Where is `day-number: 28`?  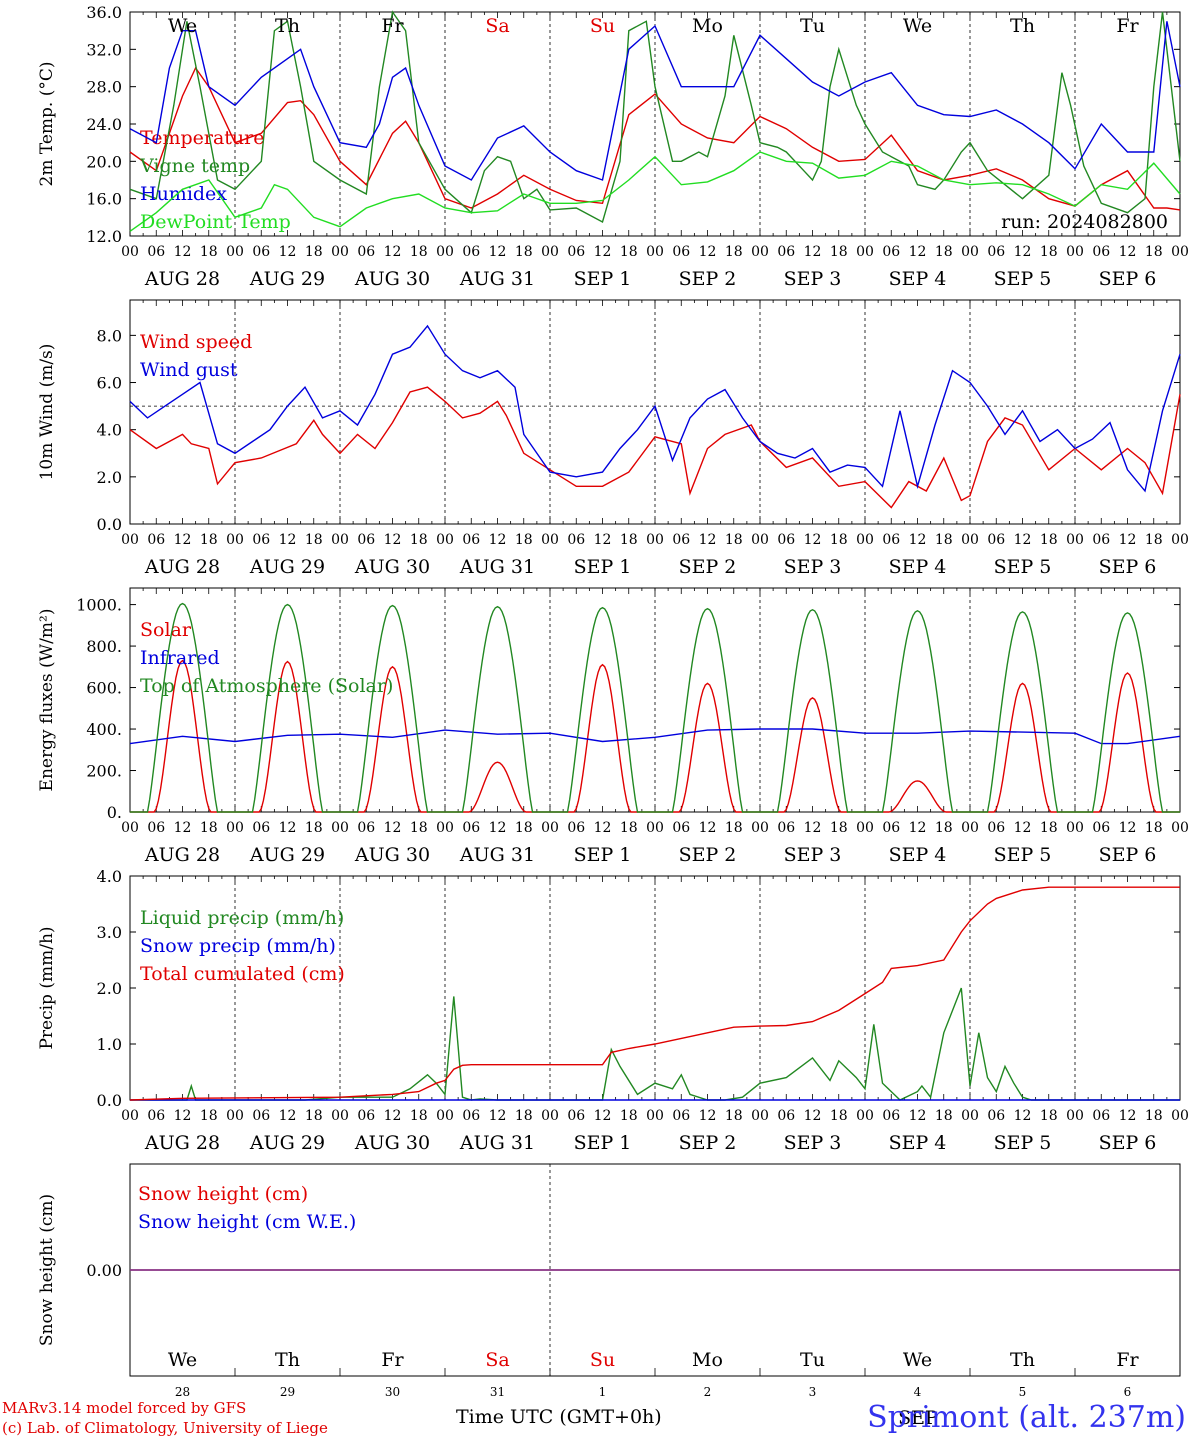
day-number: 28 is located at coordinates (182, 1392).